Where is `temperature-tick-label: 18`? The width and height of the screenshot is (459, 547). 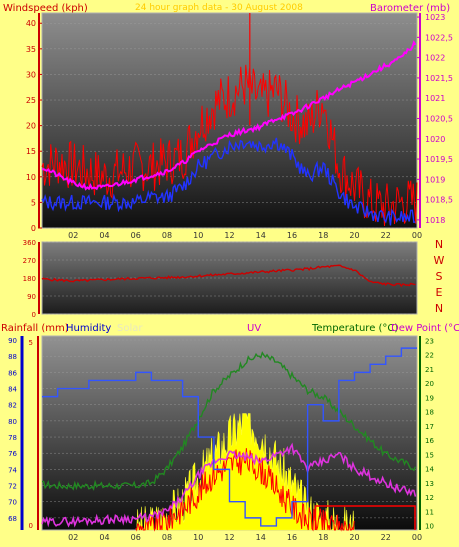 temperature-tick-label: 18 is located at coordinates (429, 413).